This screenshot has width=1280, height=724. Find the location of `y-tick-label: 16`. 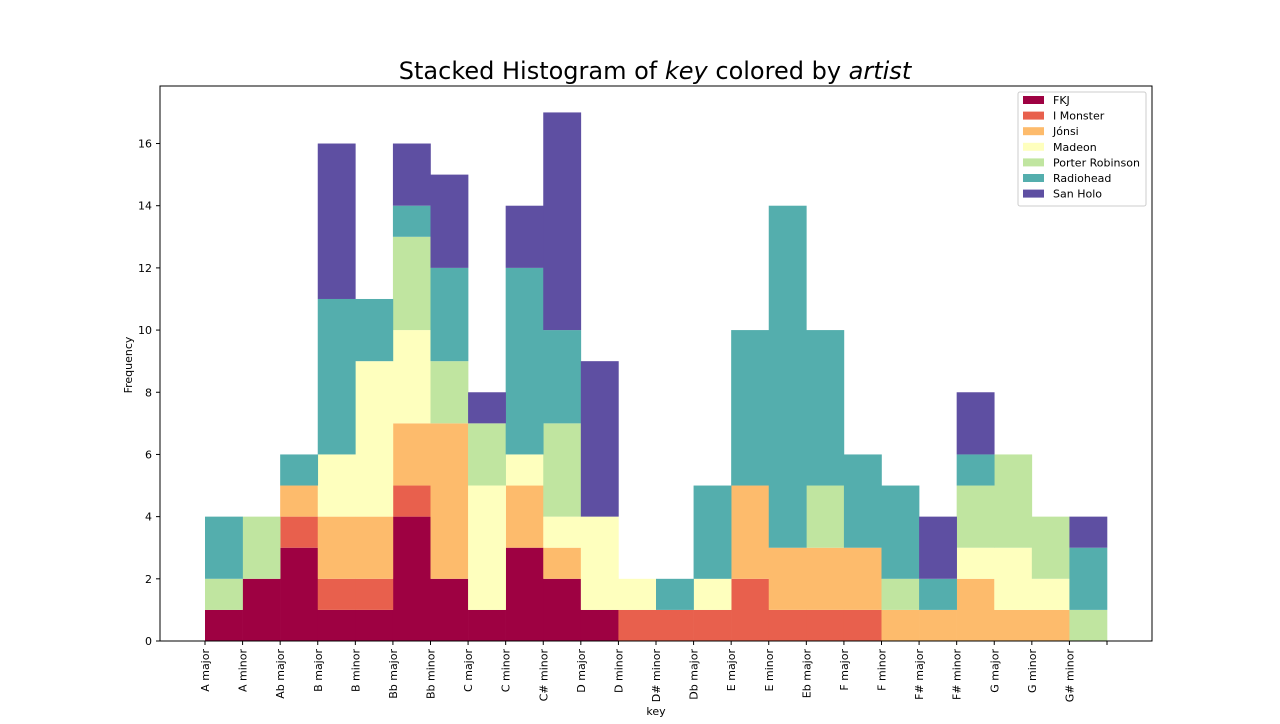

y-tick-label: 16 is located at coordinates (145, 144).